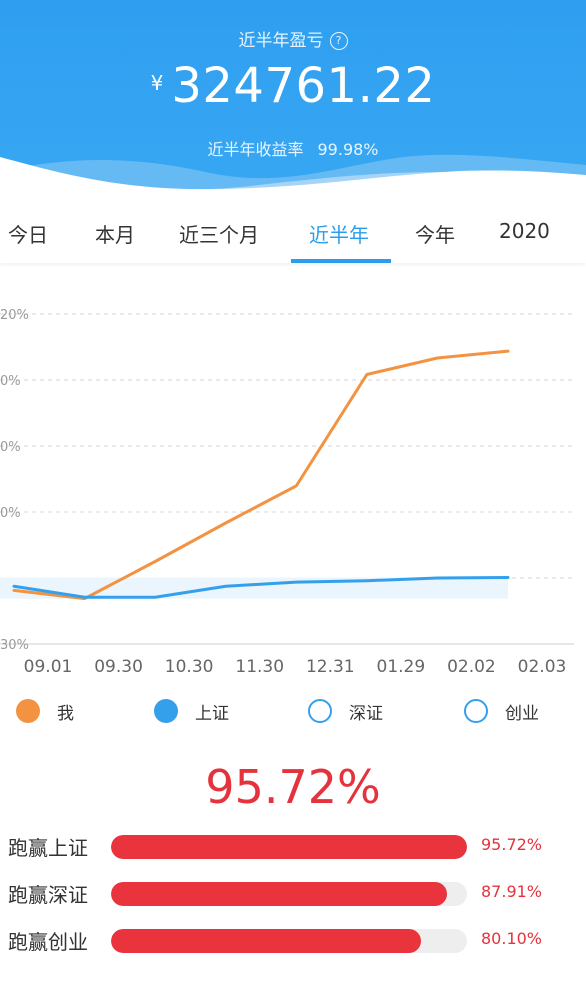 Image resolution: width=586 pixels, height=992 pixels. I want to click on comparison-pct: 95.72%, so click(512, 844).